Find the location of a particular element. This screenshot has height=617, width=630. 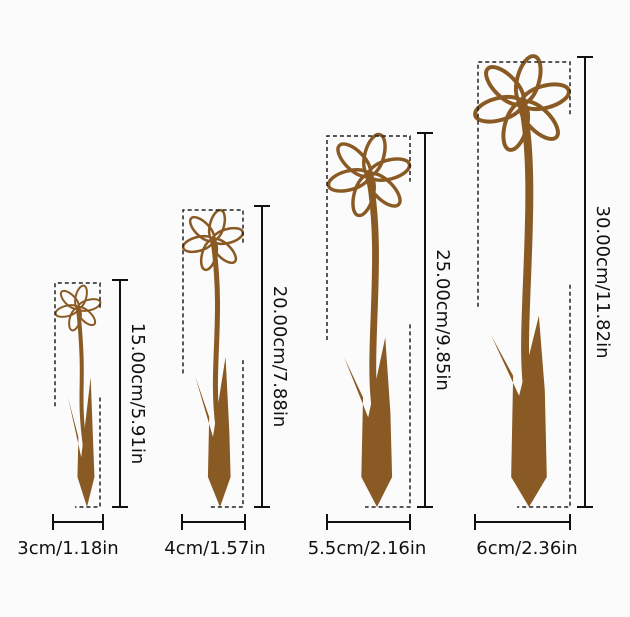

width-label: 3cm/1.18in is located at coordinates (67, 548).